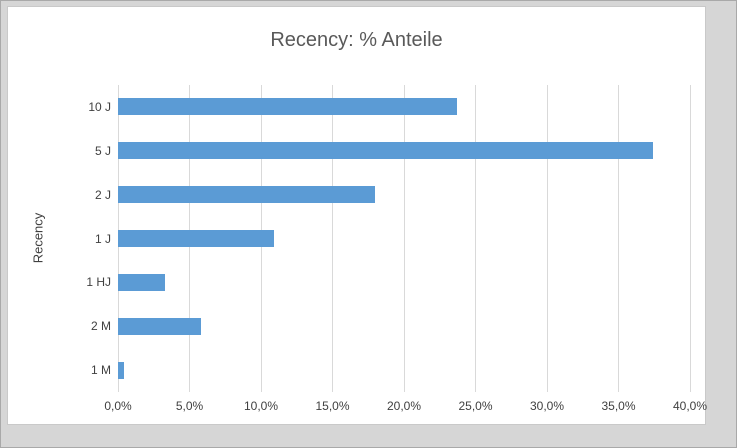 This screenshot has height=448, width=737. I want to click on category-label: 1 HJ, so click(98, 282).